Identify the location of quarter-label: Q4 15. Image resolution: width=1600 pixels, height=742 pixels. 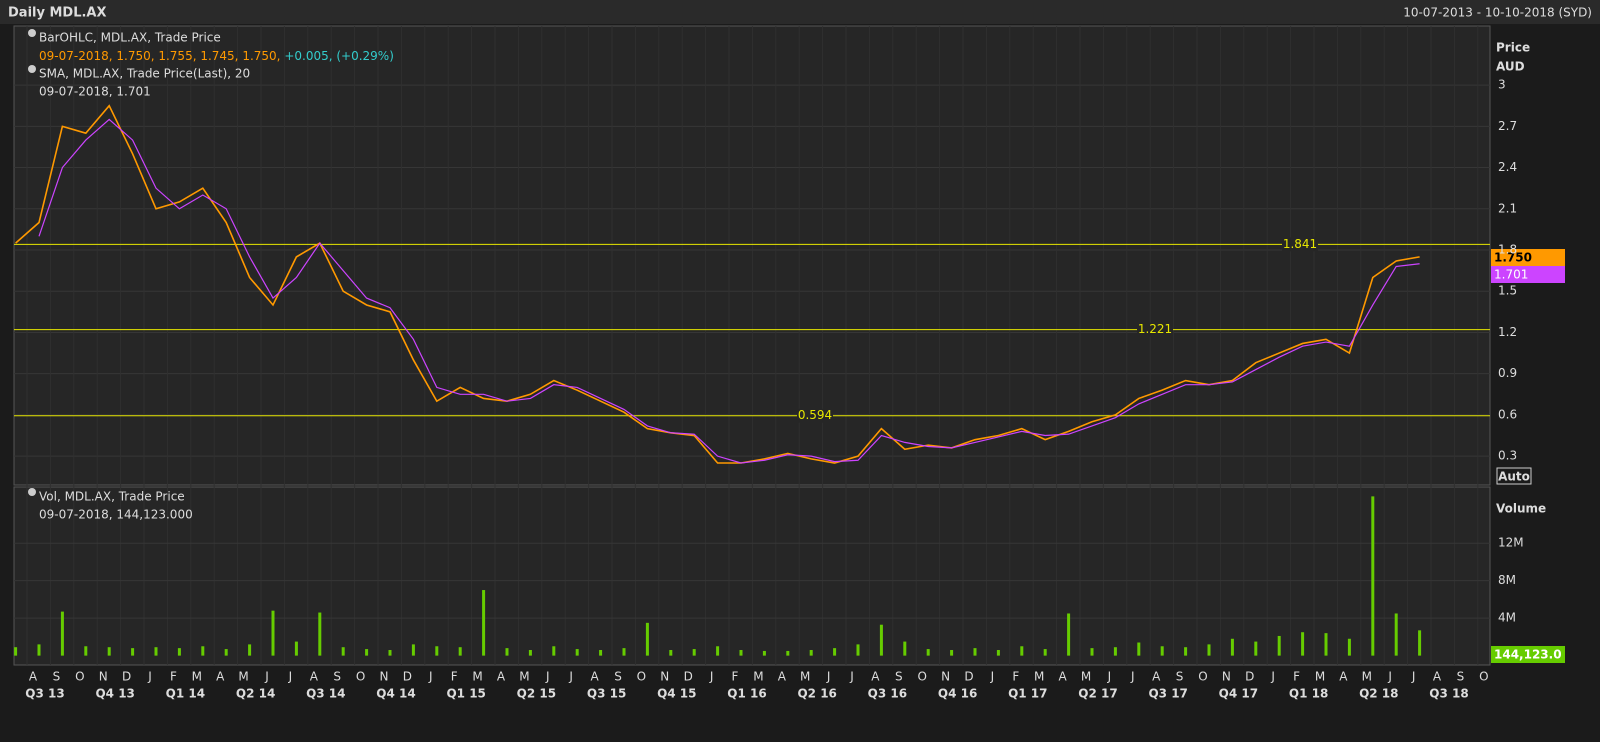
(676, 694).